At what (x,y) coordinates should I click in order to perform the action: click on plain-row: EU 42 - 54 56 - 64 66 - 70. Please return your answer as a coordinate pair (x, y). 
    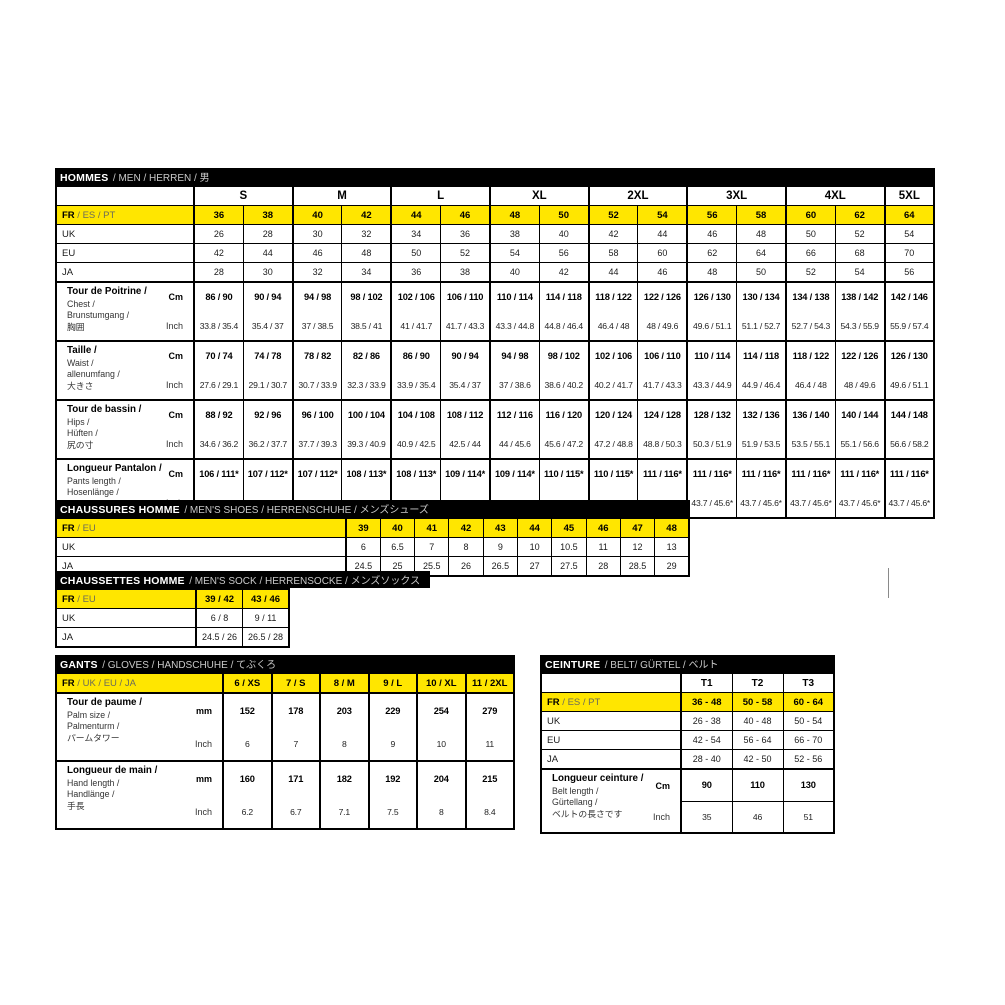
    Looking at the image, I should click on (687, 740).